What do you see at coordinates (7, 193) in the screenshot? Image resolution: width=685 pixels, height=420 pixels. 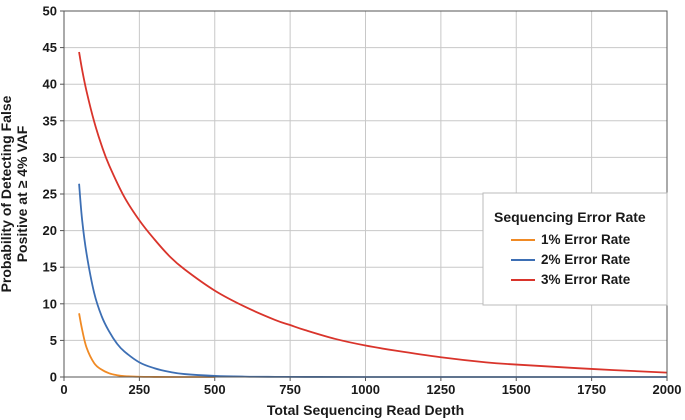 I see `y-axis-title-line-1: Probability of Detecting False` at bounding box center [7, 193].